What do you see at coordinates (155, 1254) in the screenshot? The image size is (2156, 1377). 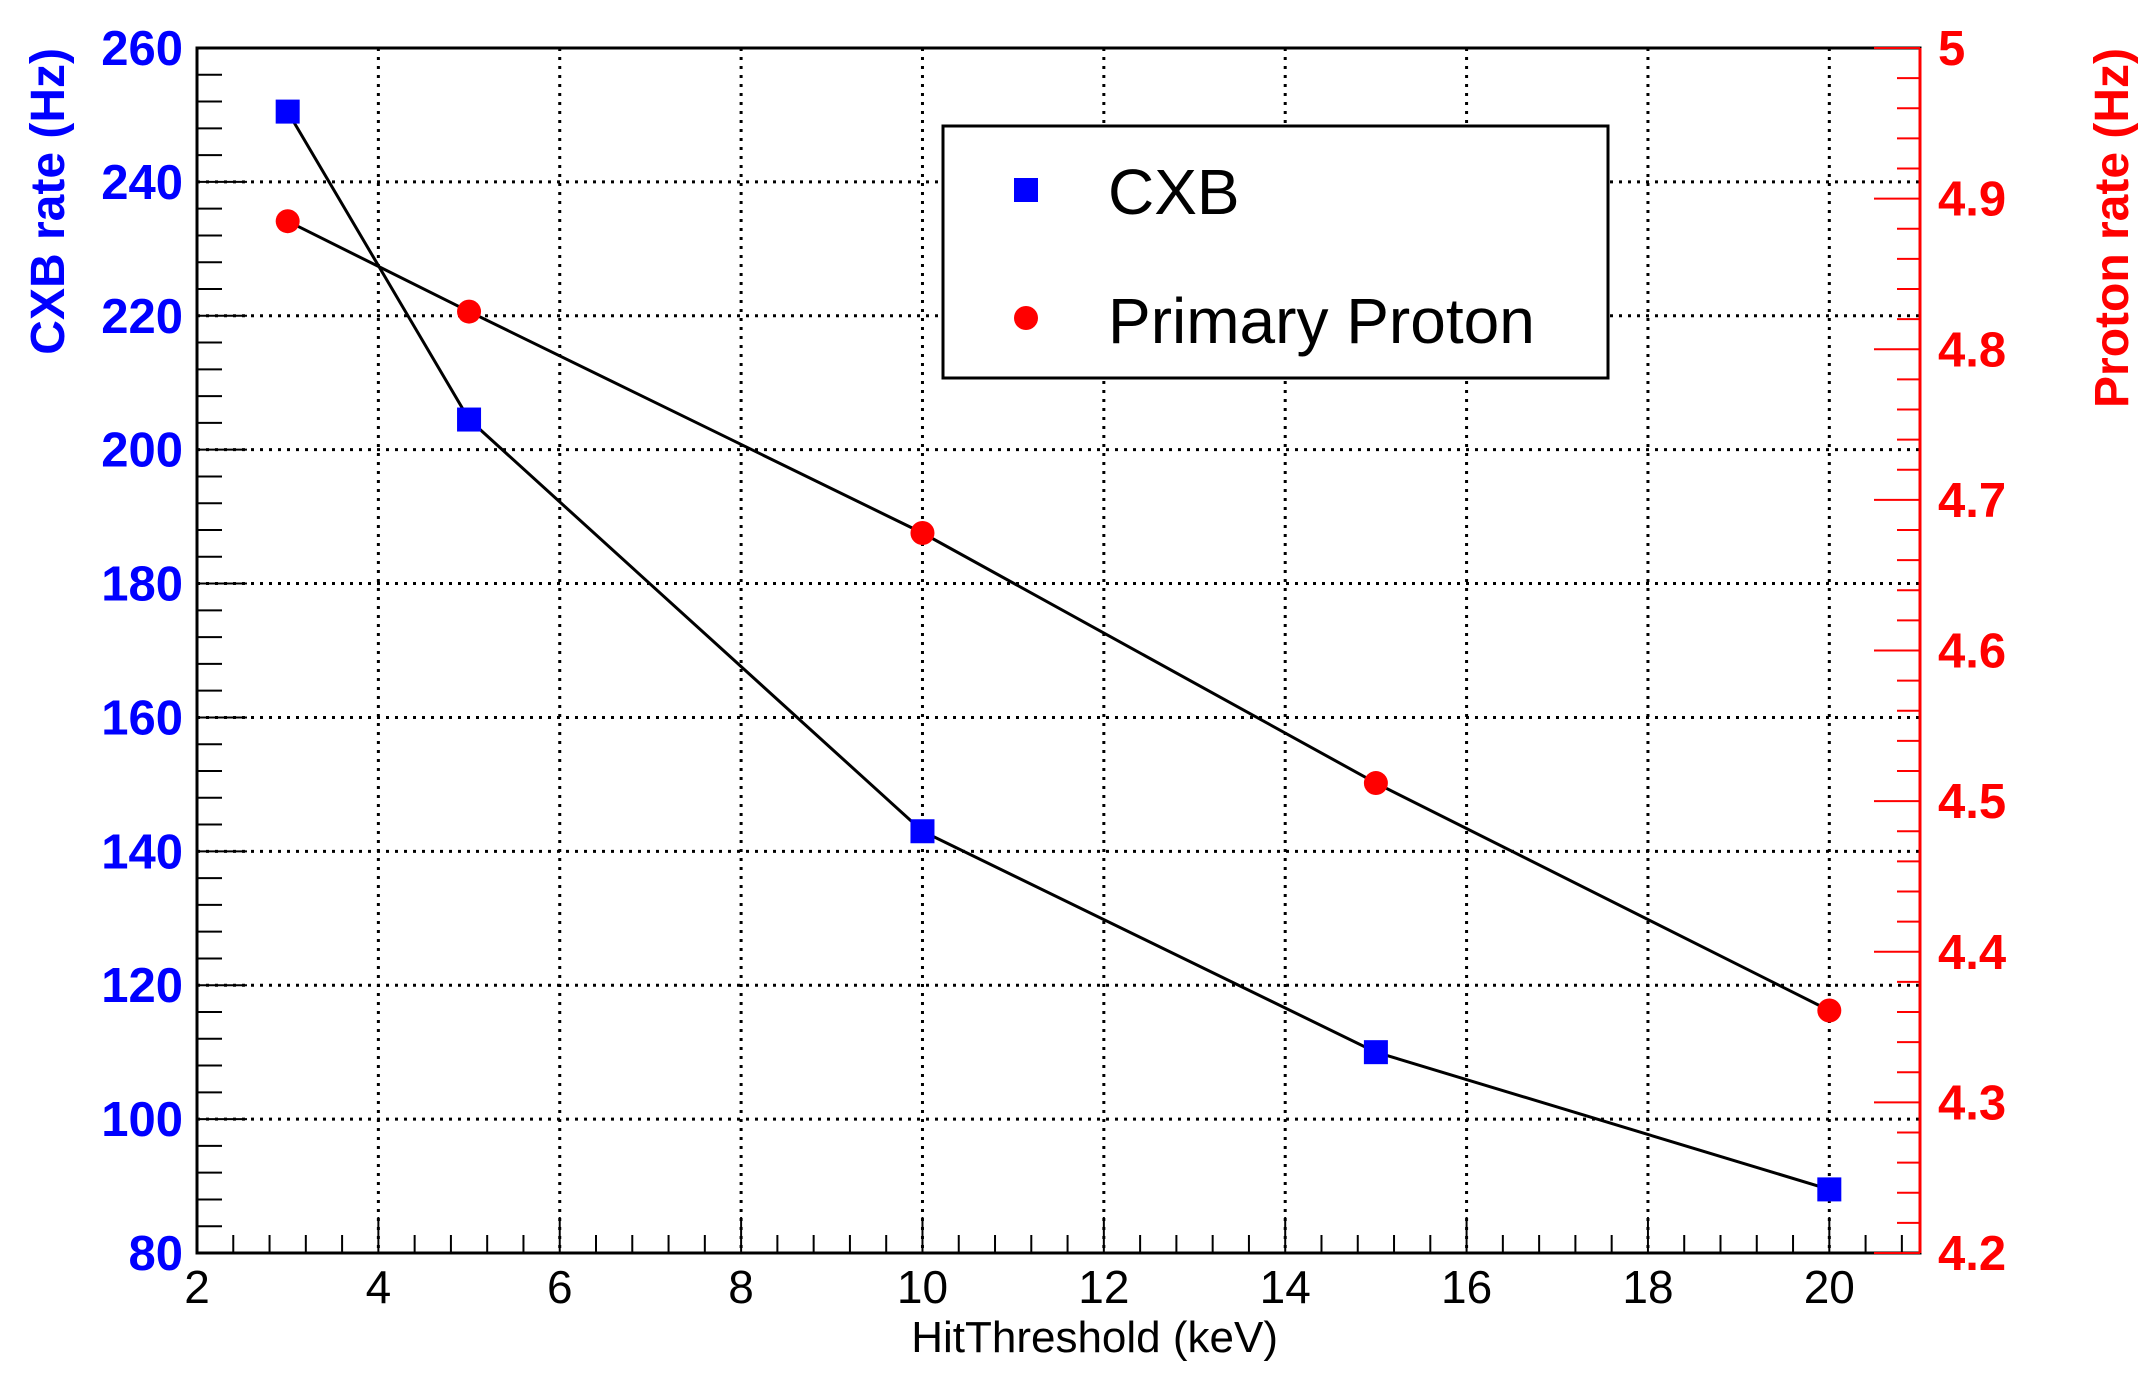 I see `y-left-tick-label: 80` at bounding box center [155, 1254].